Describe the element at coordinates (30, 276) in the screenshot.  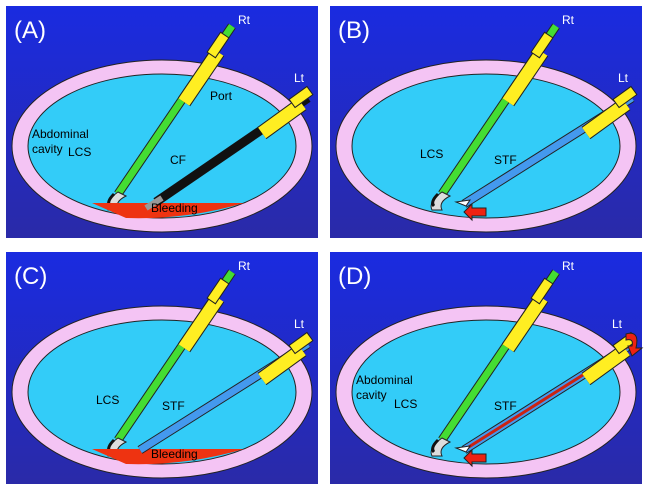
I see `panel-label: (C)` at that location.